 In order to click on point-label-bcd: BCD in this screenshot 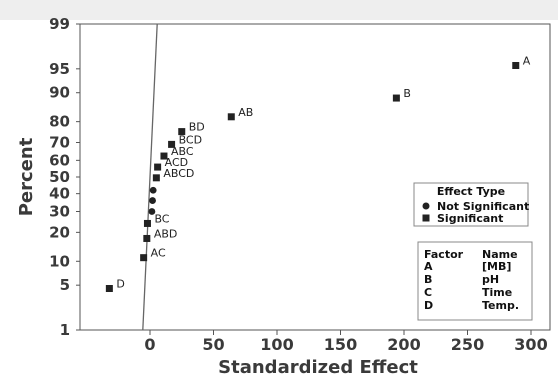, I will do `click(191, 139)`.